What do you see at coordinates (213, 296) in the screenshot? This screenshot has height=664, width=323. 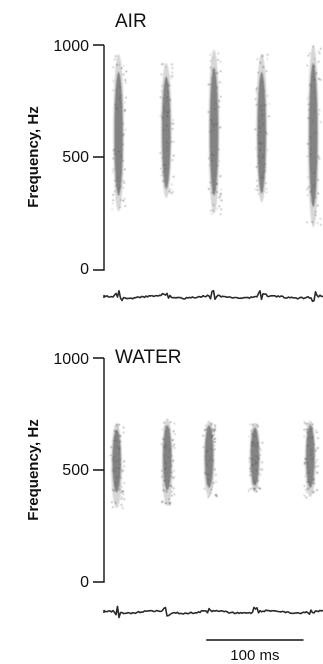 I see `oscillogram-air` at bounding box center [213, 296].